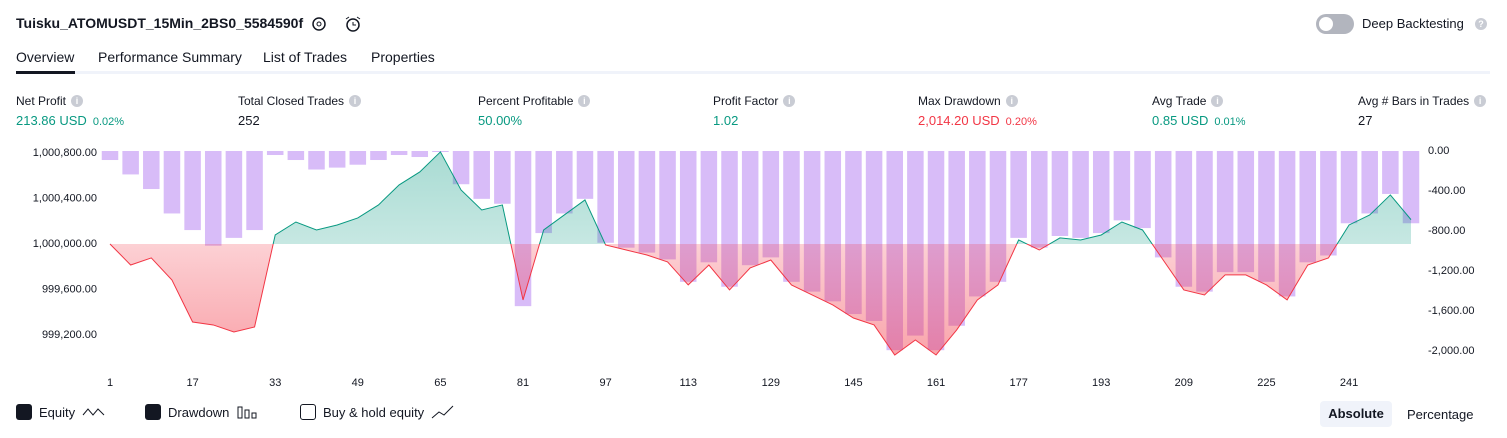 The image size is (1507, 438). I want to click on y-tick-label: 1,000,400.00, so click(65, 198).